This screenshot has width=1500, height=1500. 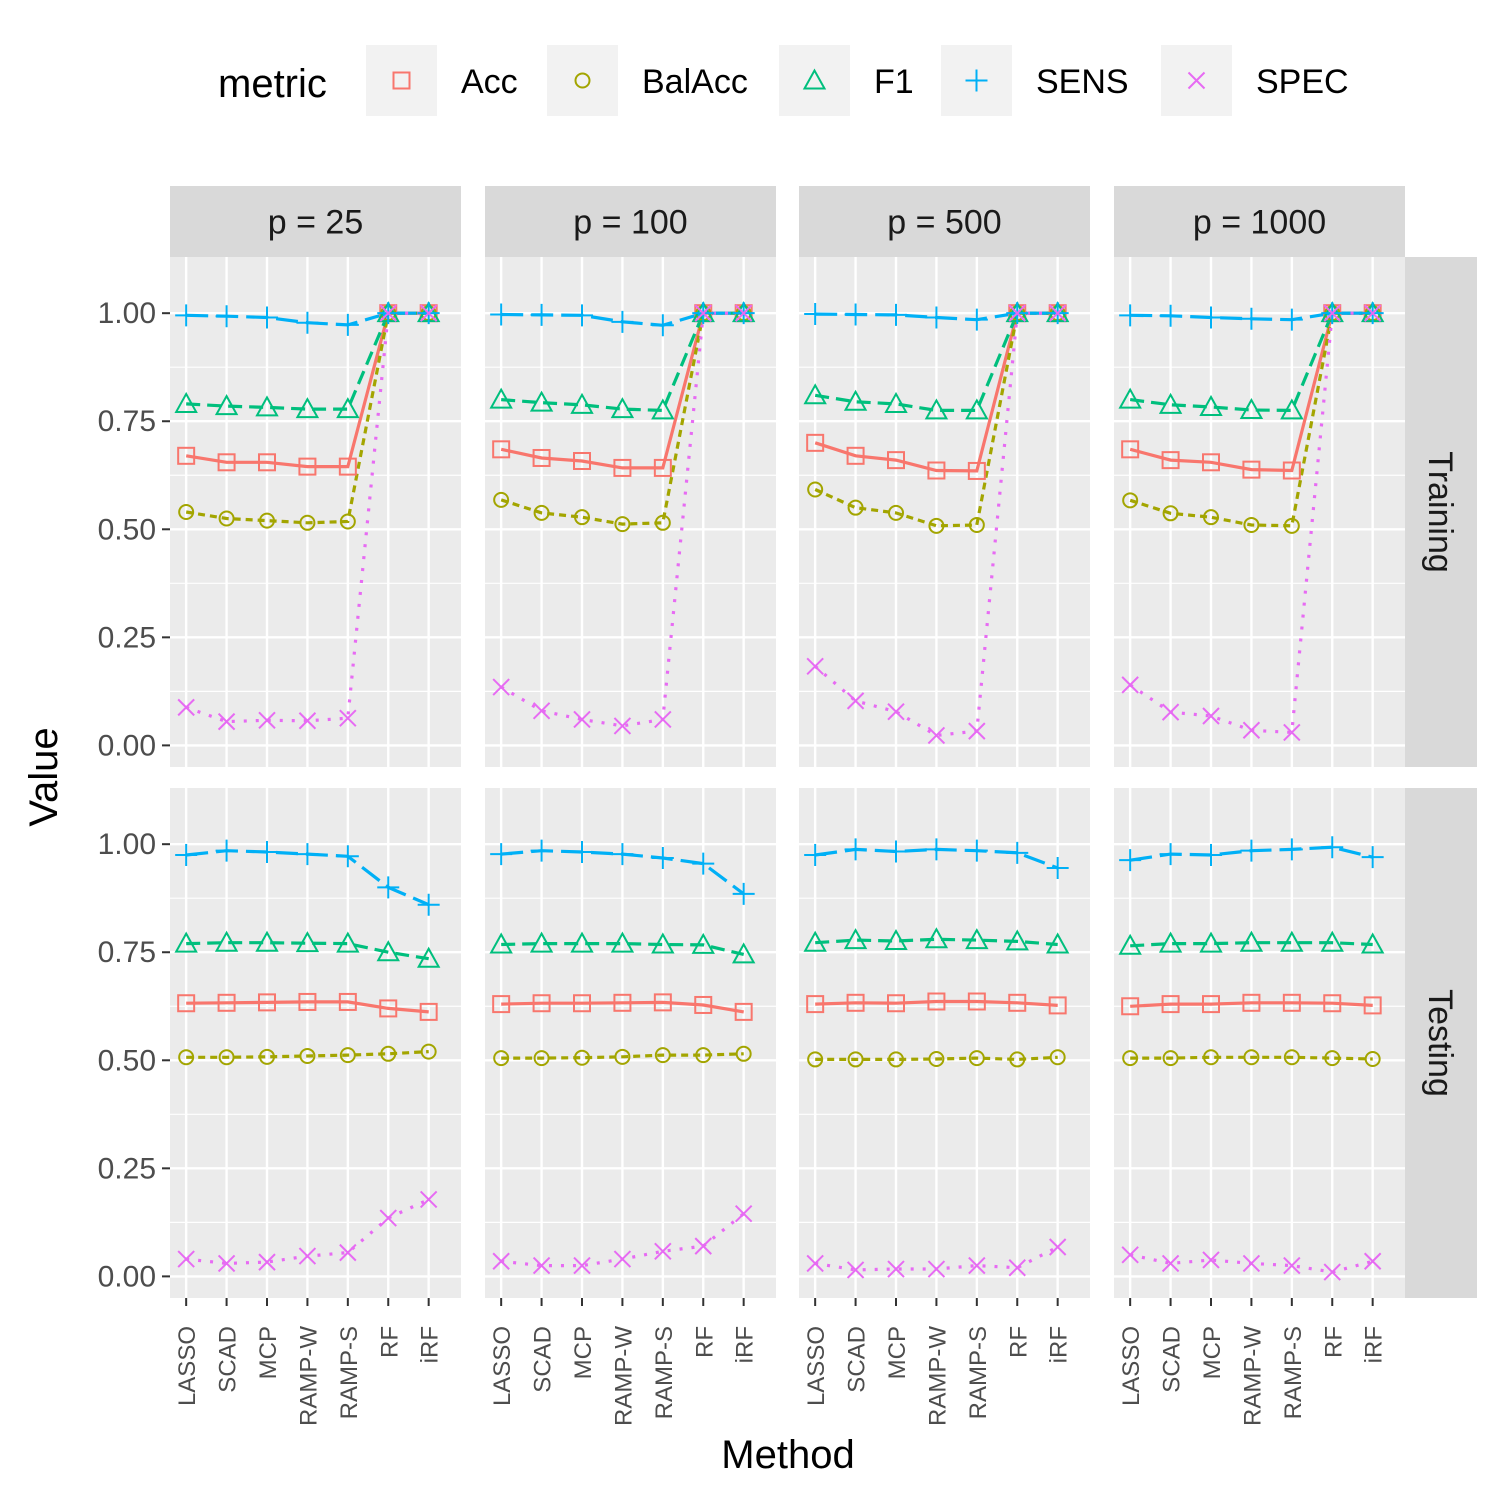 What do you see at coordinates (127, 1060) in the screenshot?
I see `y-tick-label: 0.50` at bounding box center [127, 1060].